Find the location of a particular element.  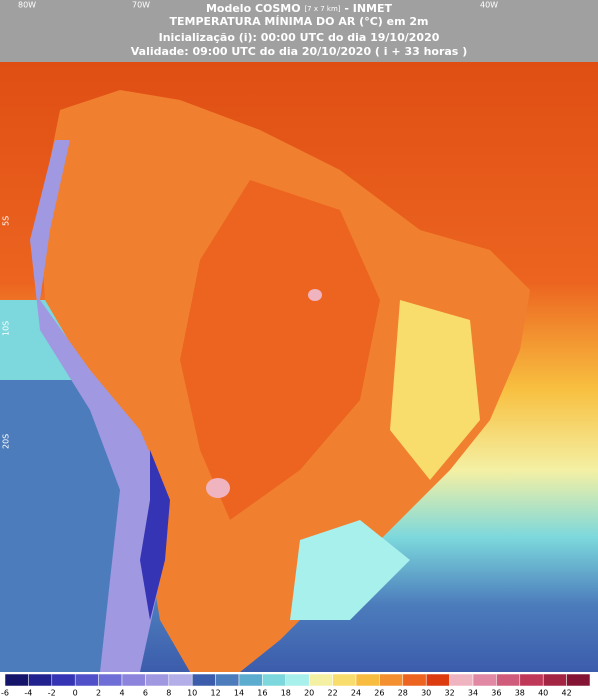

resolution: [7 x 7 km] is located at coordinates (322, 9).